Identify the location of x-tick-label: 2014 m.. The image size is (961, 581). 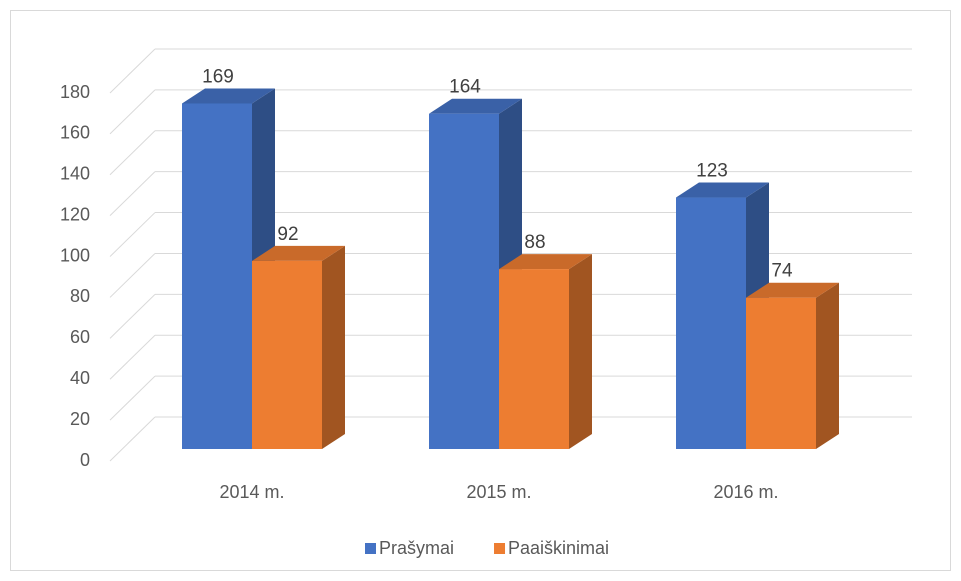
(251, 492).